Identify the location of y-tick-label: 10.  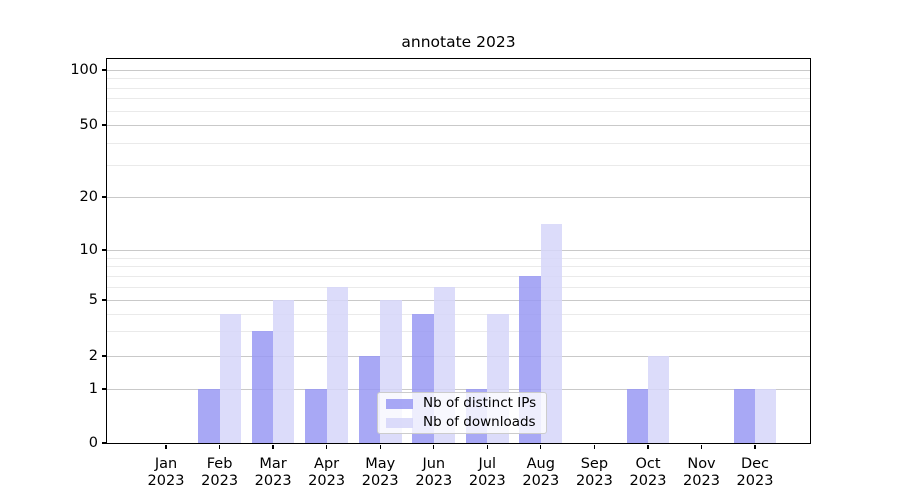
(88, 250).